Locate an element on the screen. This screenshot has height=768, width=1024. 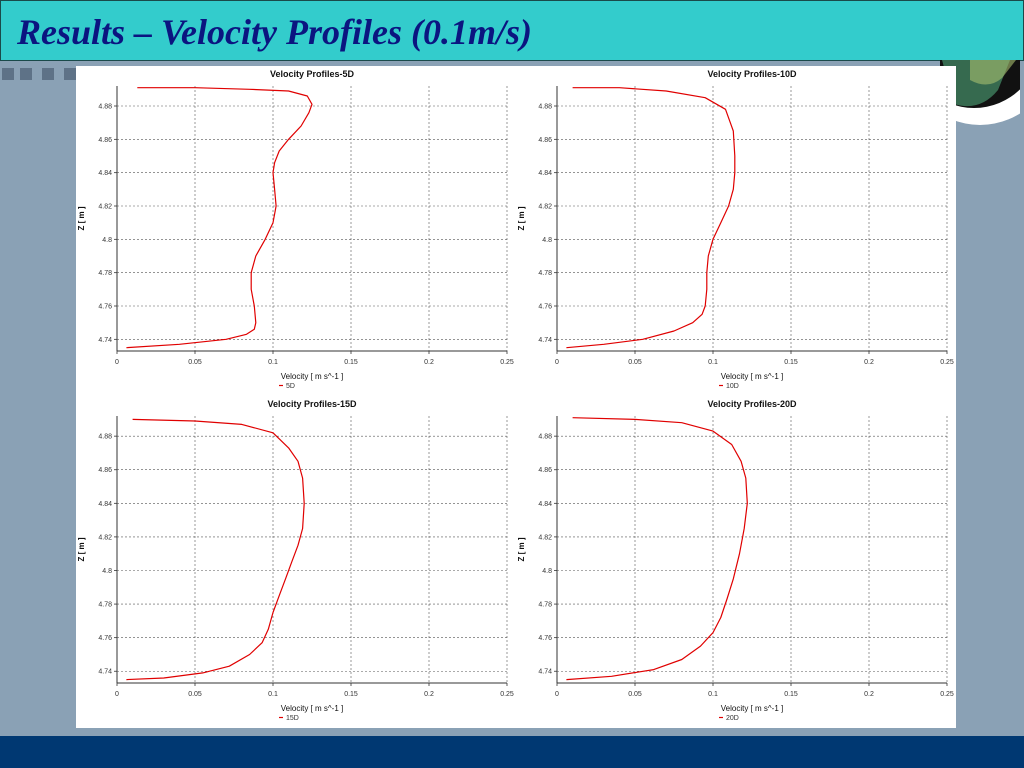
chart-title: Velocity Profiles-20D is located at coordinates (752, 404).